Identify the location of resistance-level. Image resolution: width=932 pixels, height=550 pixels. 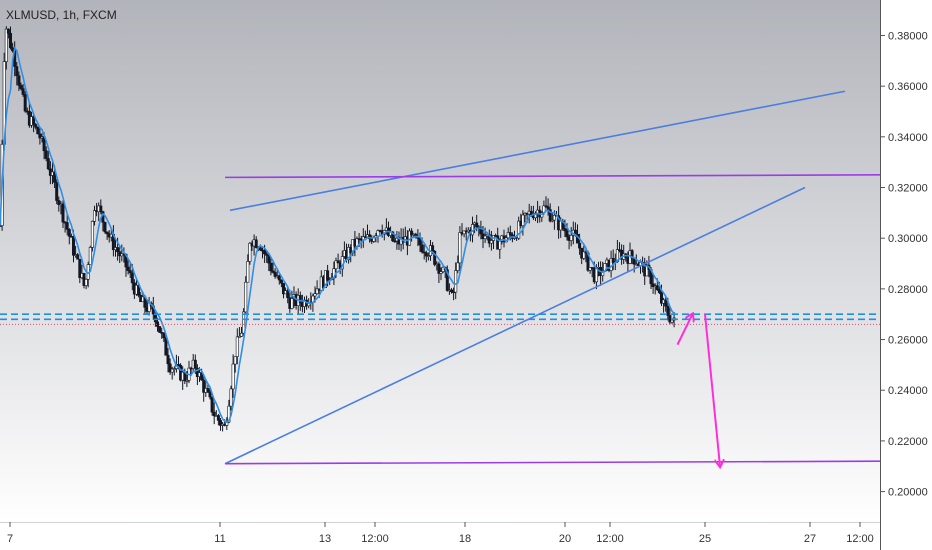
(552, 176).